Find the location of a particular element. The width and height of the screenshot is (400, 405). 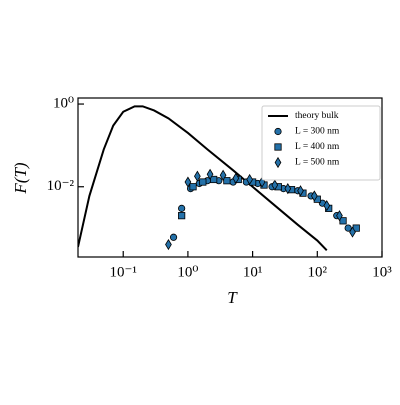

legend-label: L = 500 nm is located at coordinates (317, 163).